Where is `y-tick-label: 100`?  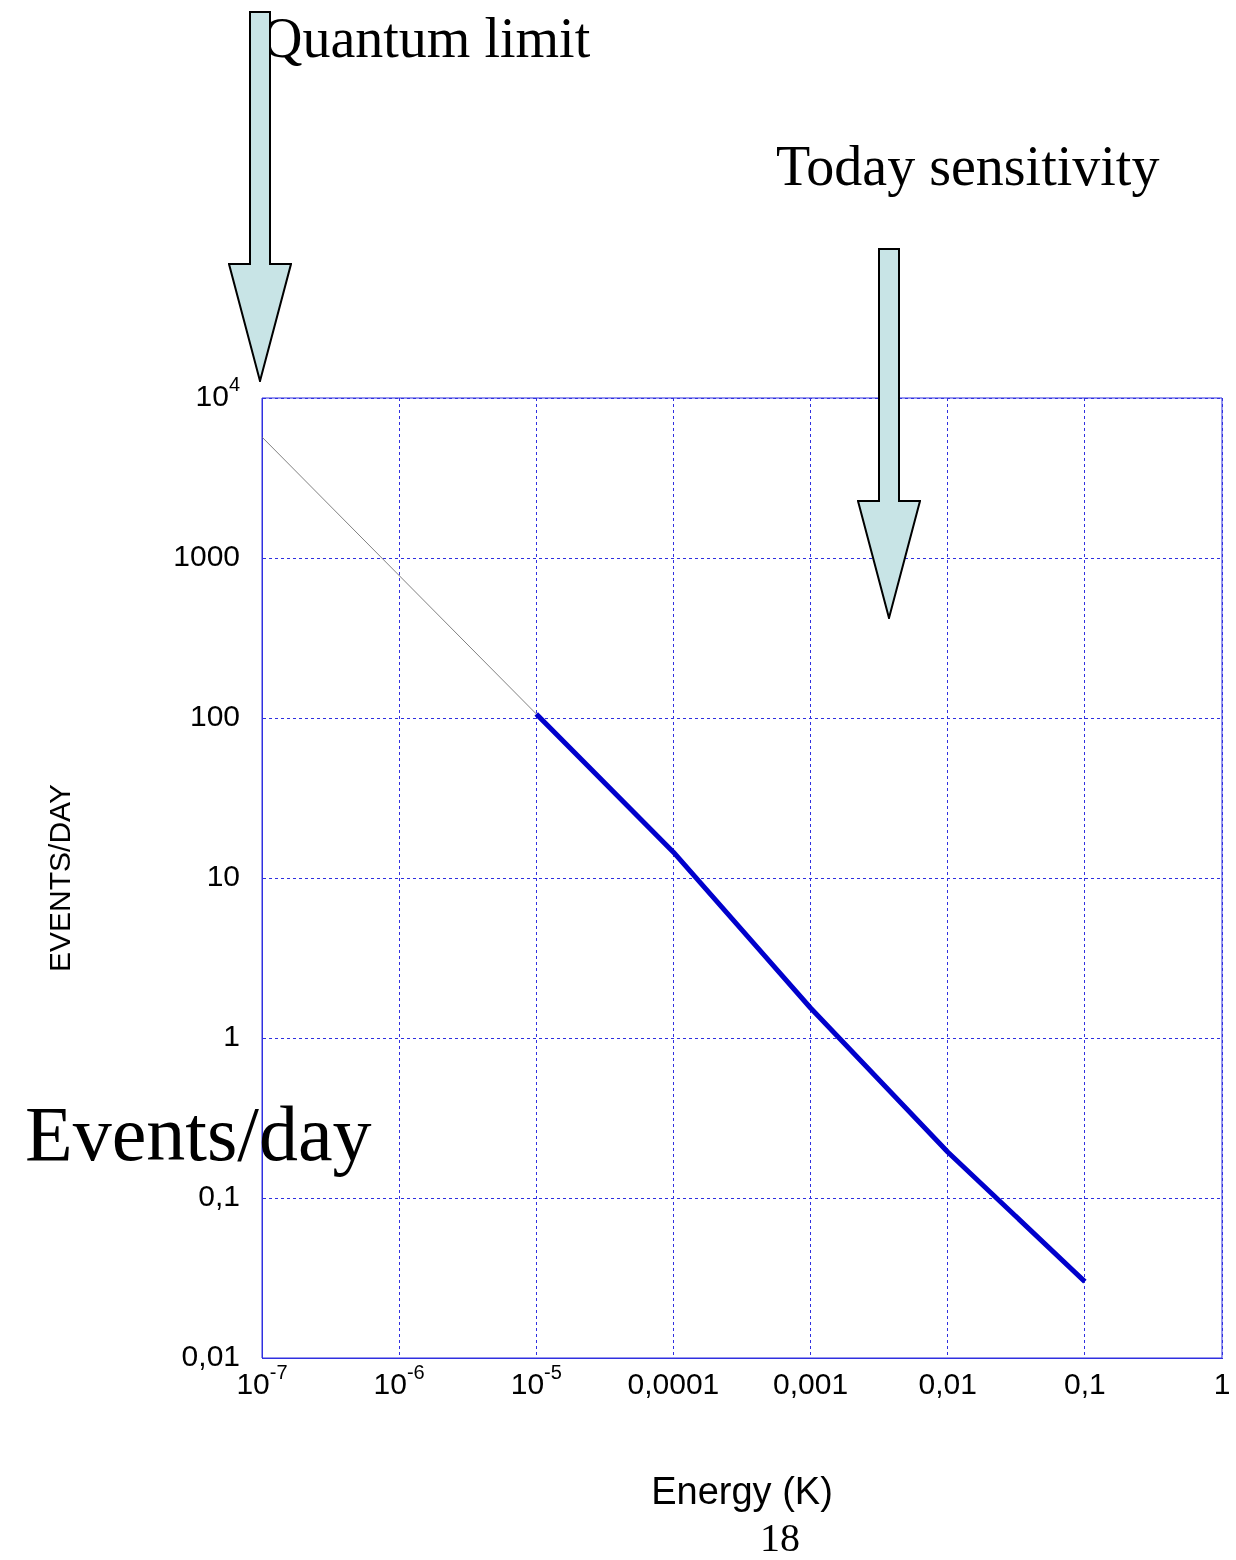
y-tick-label: 100 is located at coordinates (215, 716).